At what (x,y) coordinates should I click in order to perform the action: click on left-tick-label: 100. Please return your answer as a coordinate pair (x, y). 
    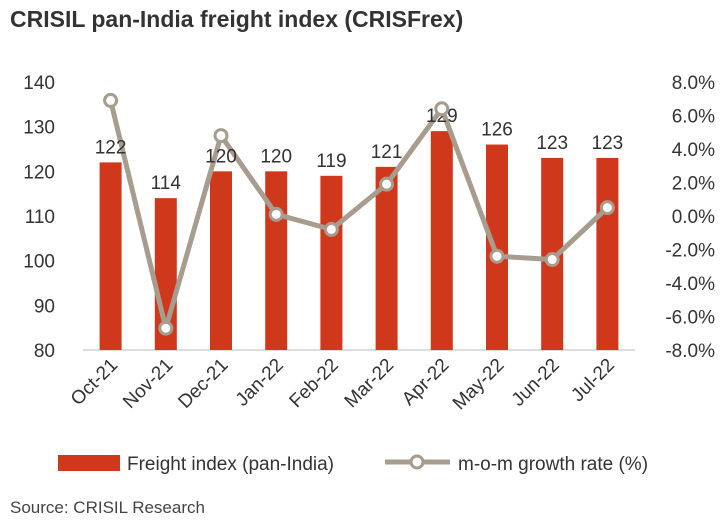
    Looking at the image, I should click on (39, 262).